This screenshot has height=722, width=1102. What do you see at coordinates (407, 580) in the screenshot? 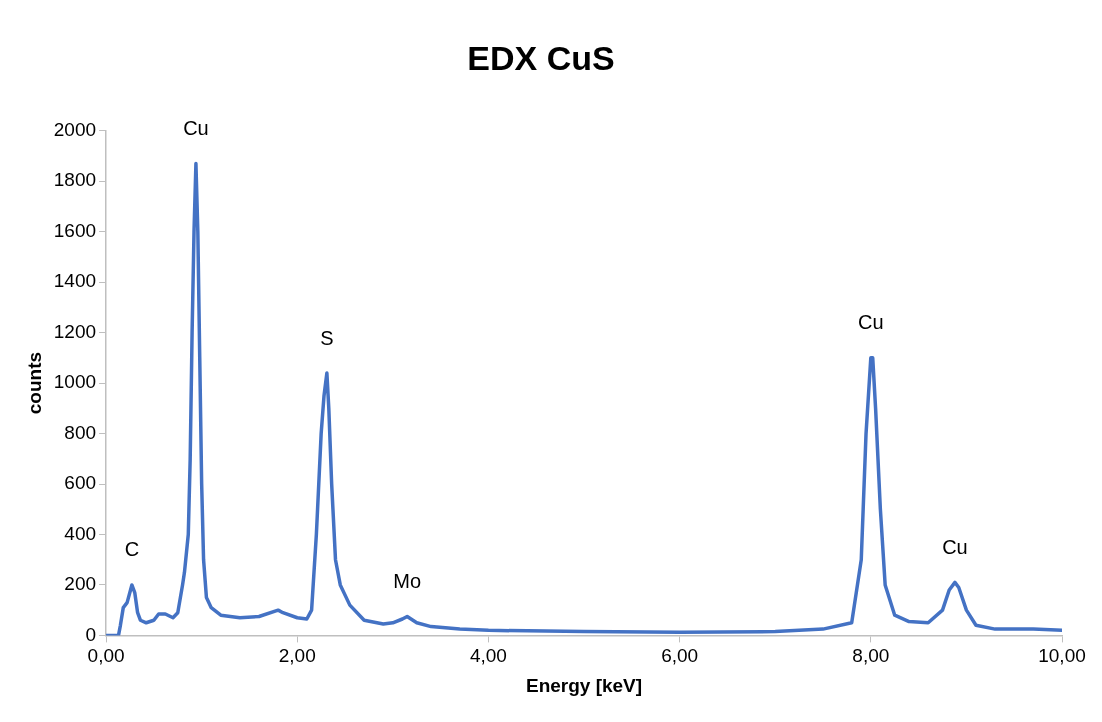
I see `annotation: Mo` at bounding box center [407, 580].